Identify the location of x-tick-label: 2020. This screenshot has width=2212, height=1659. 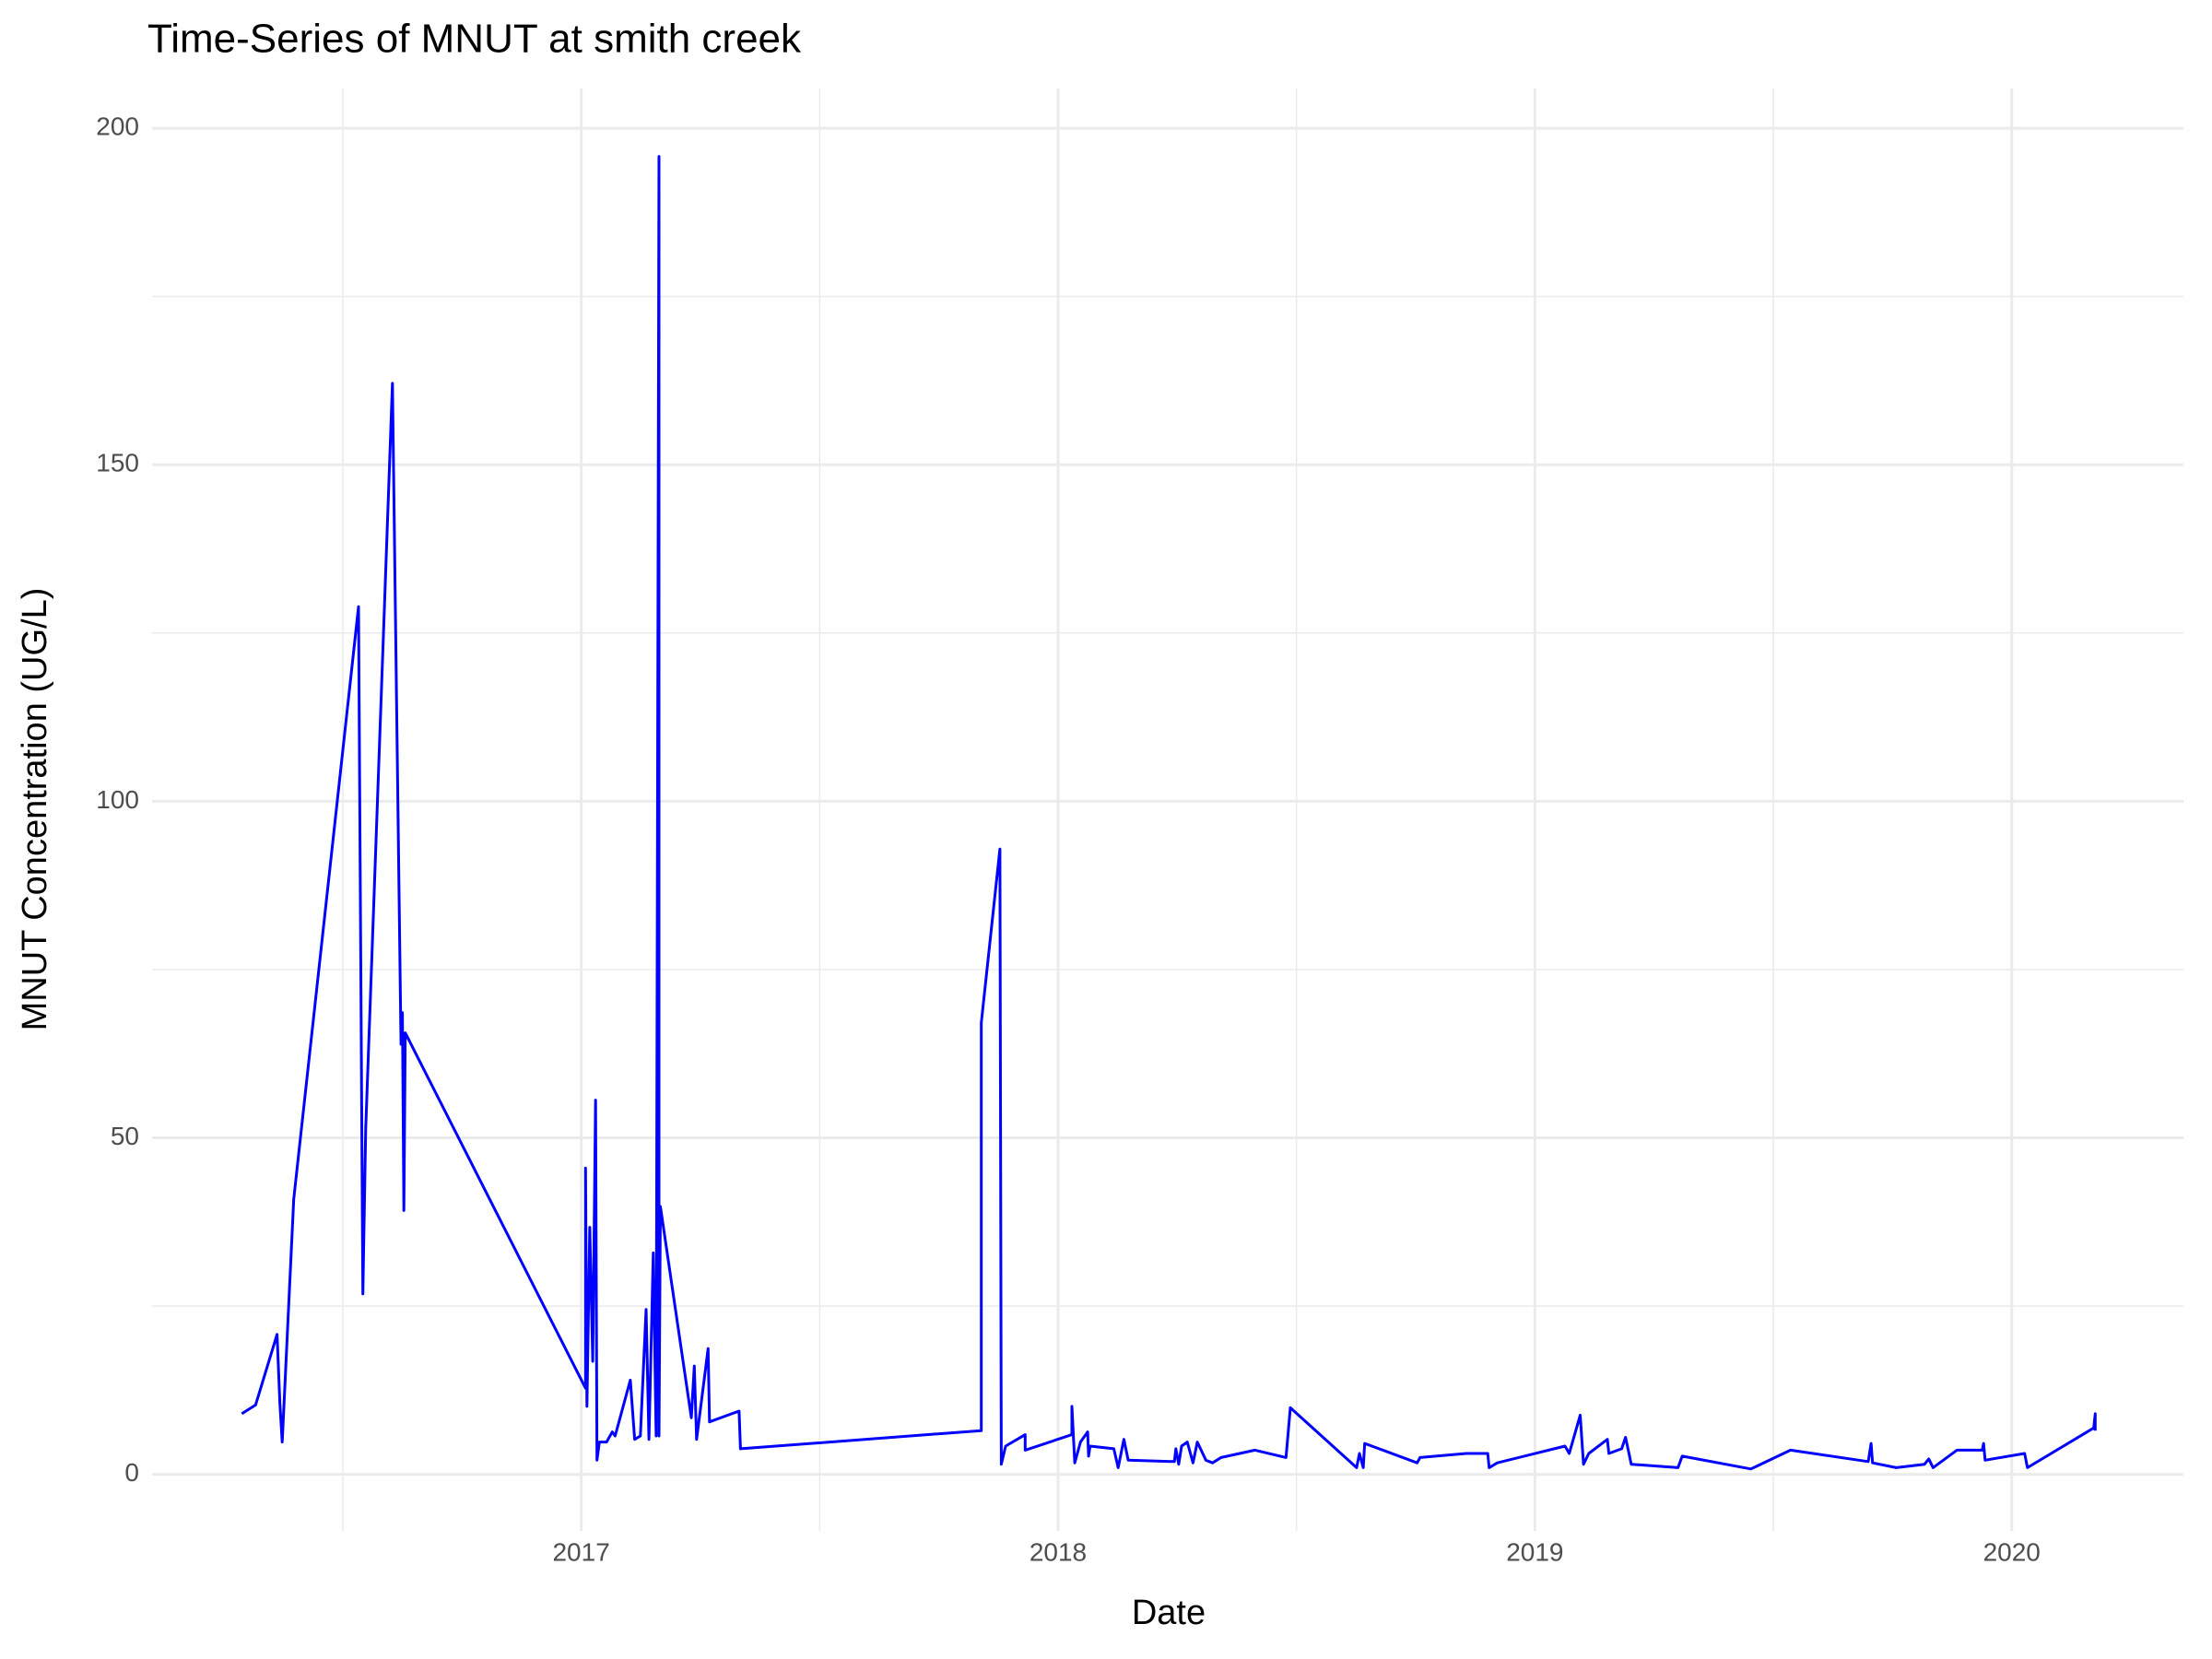
(2012, 1551).